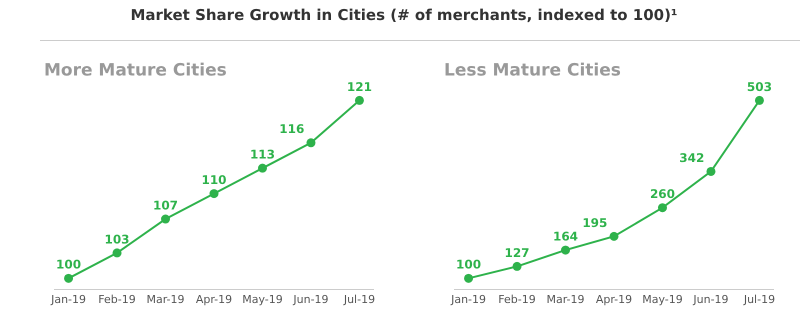  I want to click on chart-subtitle: More Mature Cities, so click(135, 70).